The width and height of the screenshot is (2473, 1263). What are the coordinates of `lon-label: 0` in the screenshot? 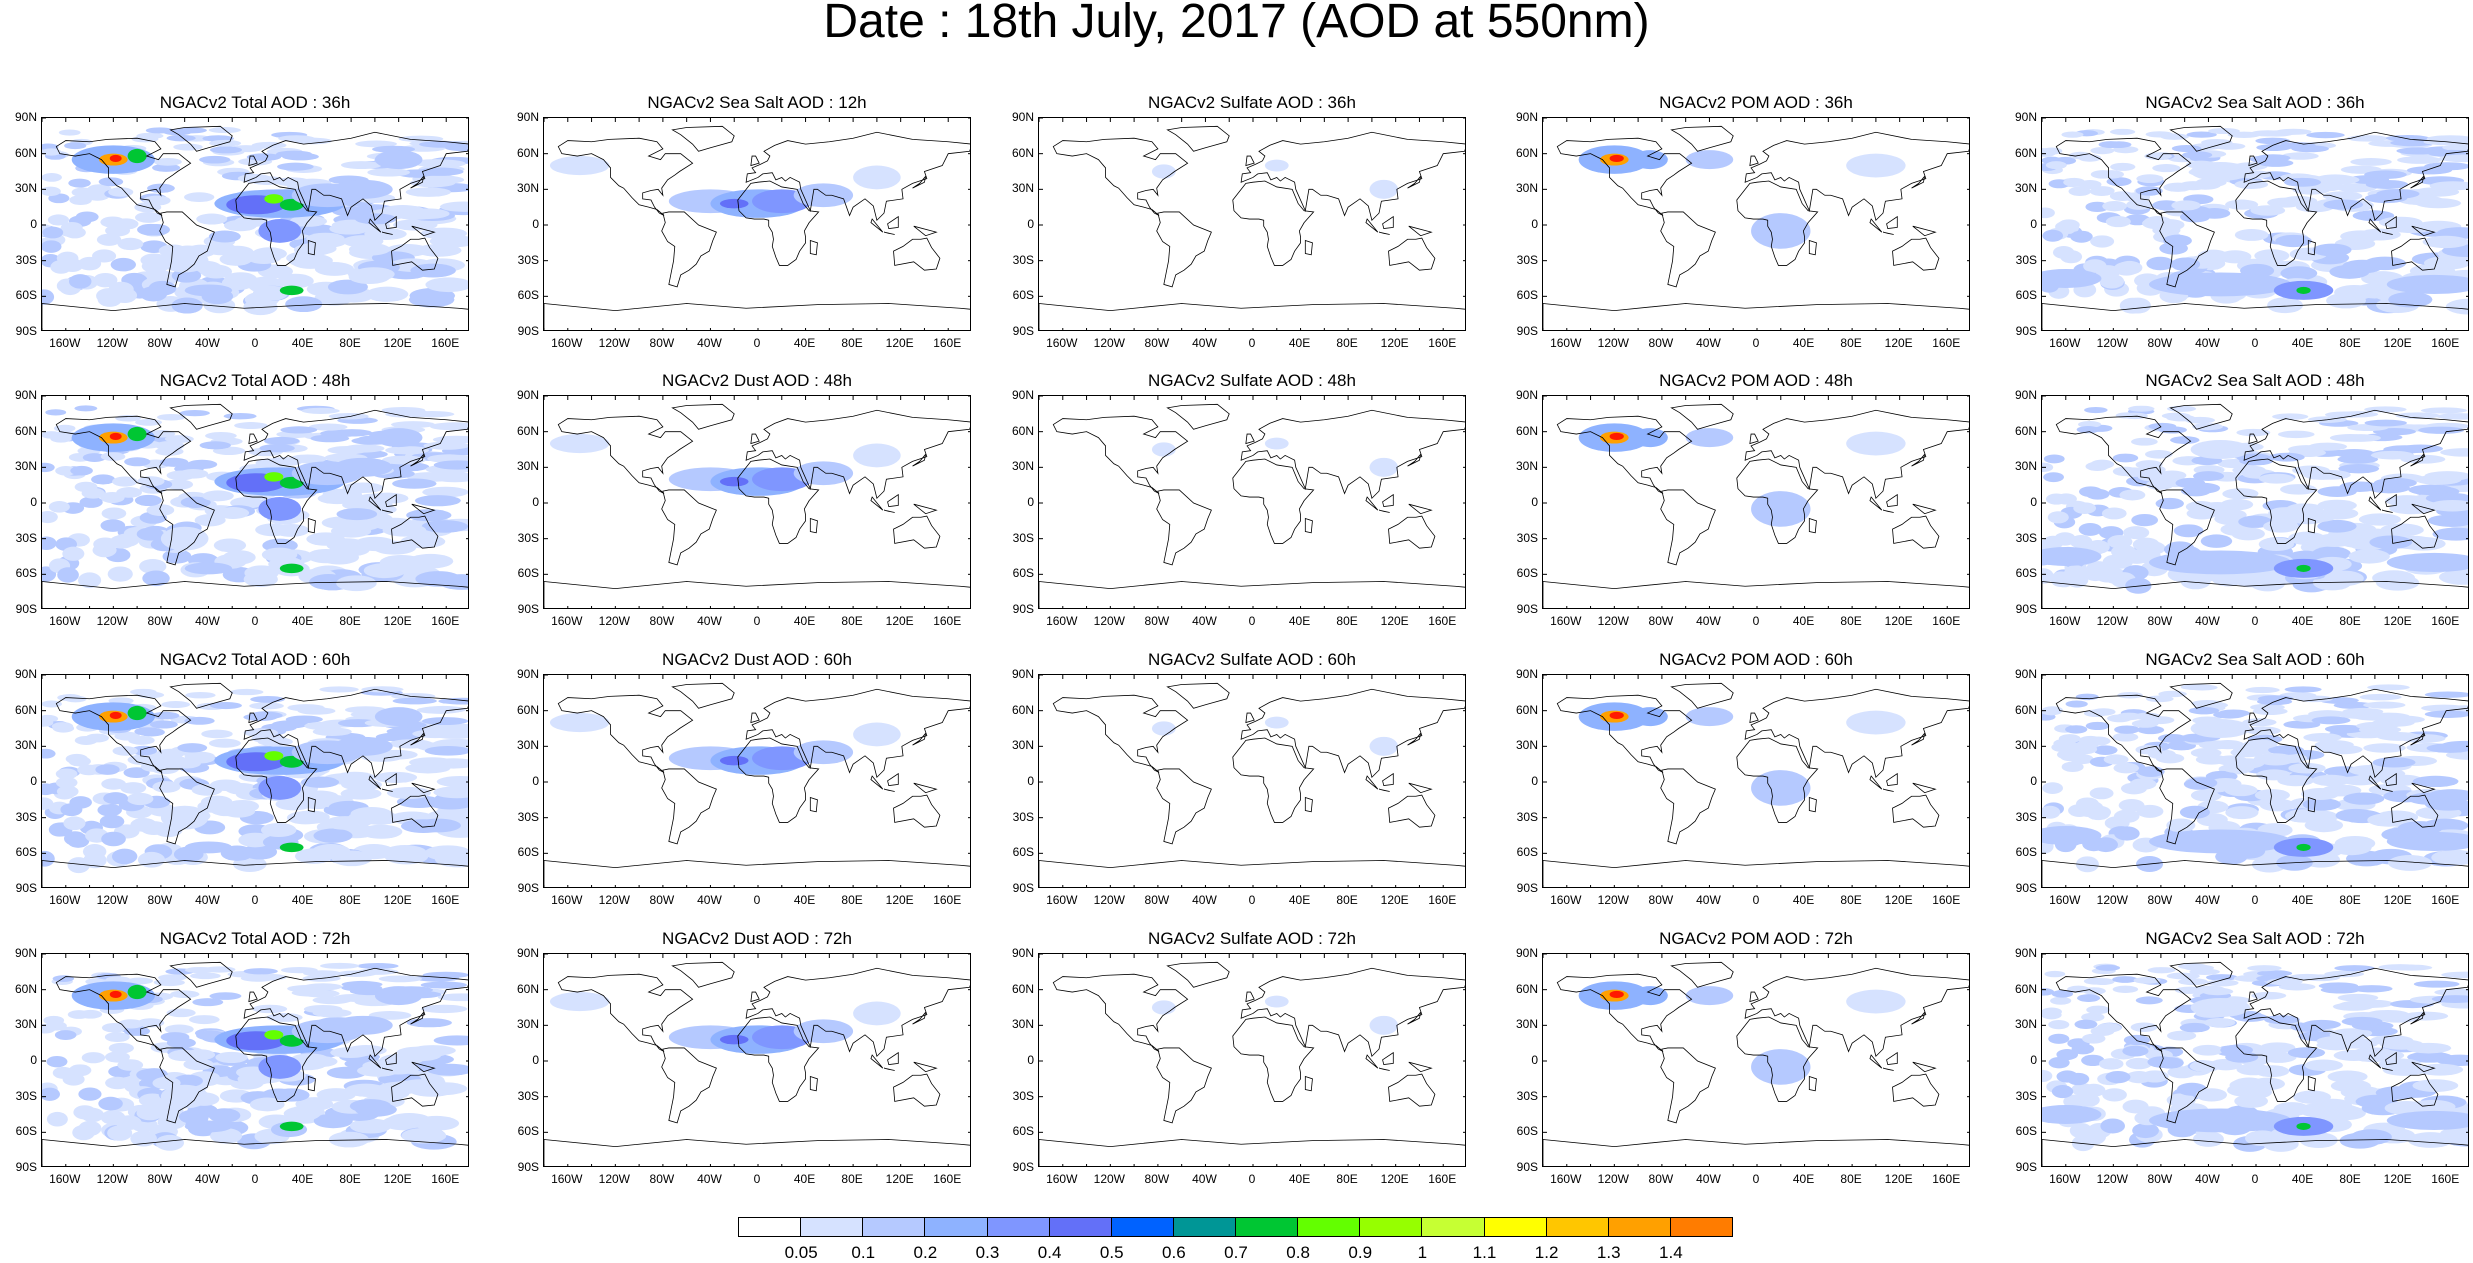 It's located at (757, 900).